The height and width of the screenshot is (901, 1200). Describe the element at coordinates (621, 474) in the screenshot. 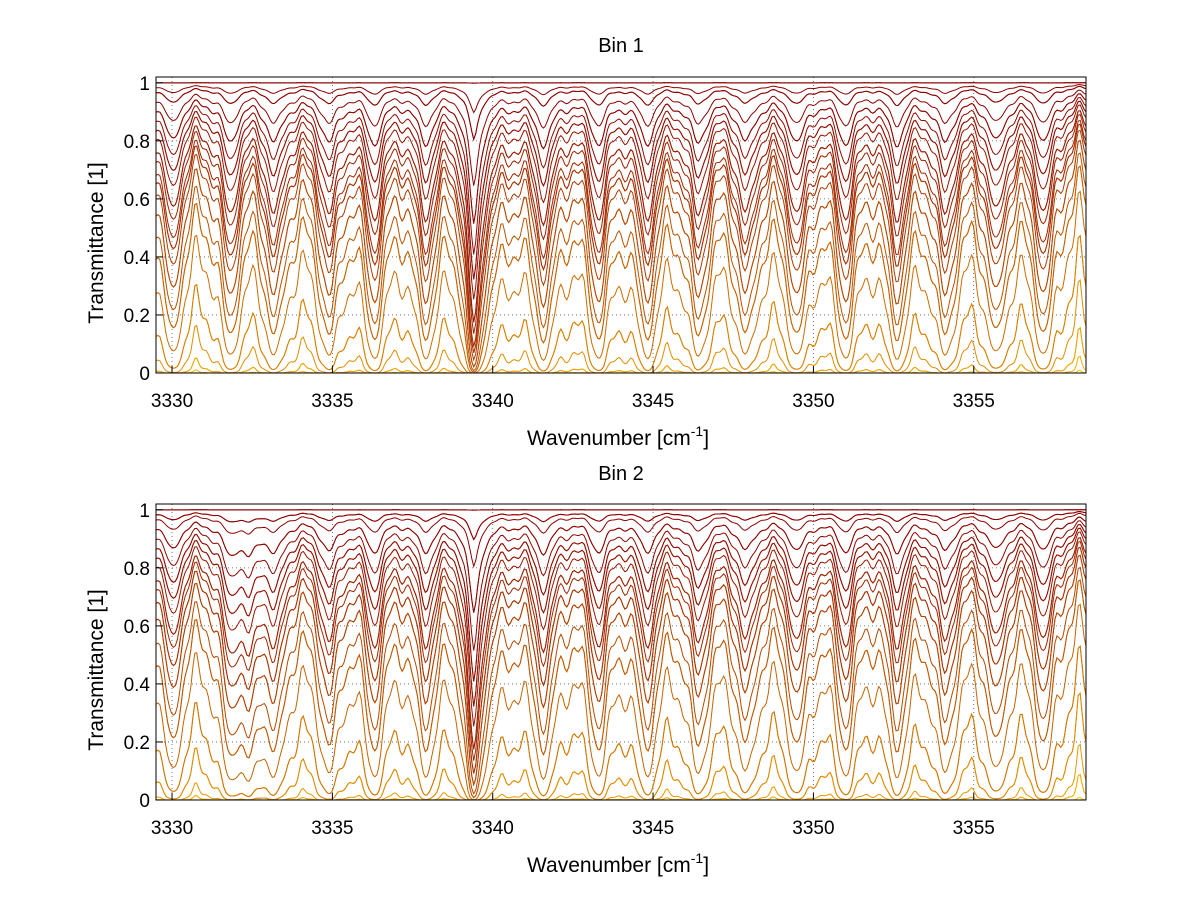

I see `panel-title: Bin 2` at that location.